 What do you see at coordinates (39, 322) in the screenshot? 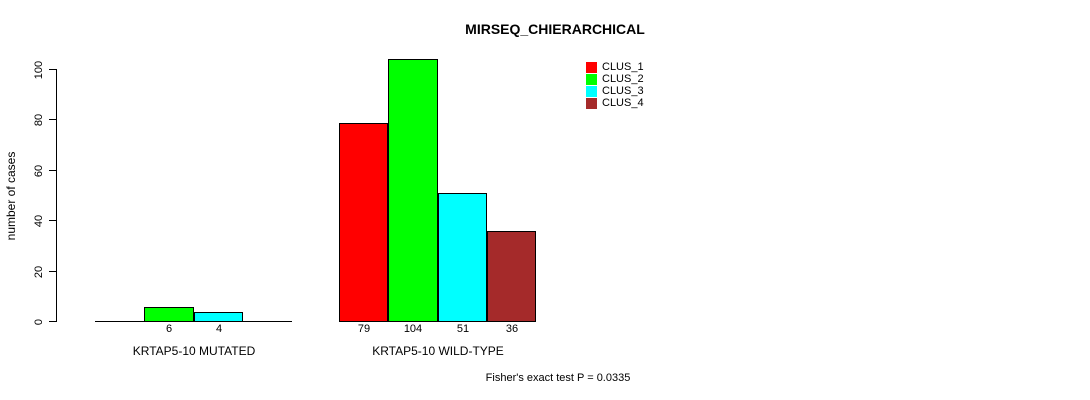
I see `y-tick-label: 0` at bounding box center [39, 322].